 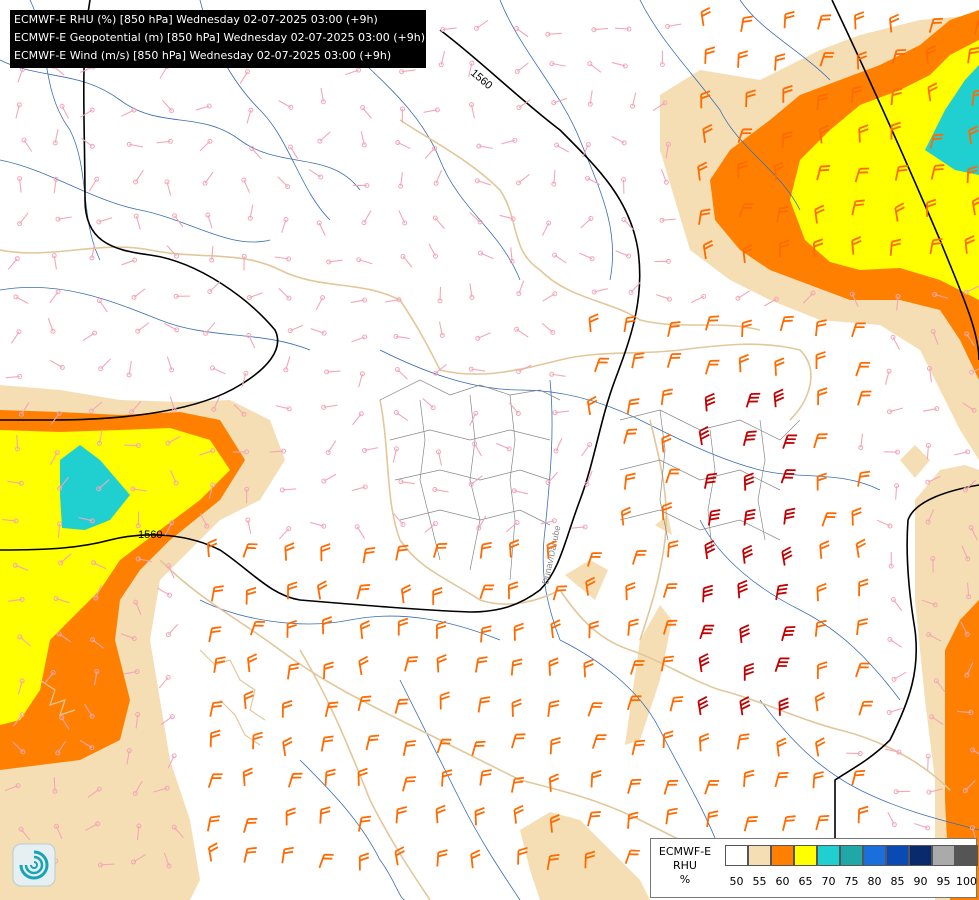 I want to click on legend-tick: 70, so click(x=828, y=881).